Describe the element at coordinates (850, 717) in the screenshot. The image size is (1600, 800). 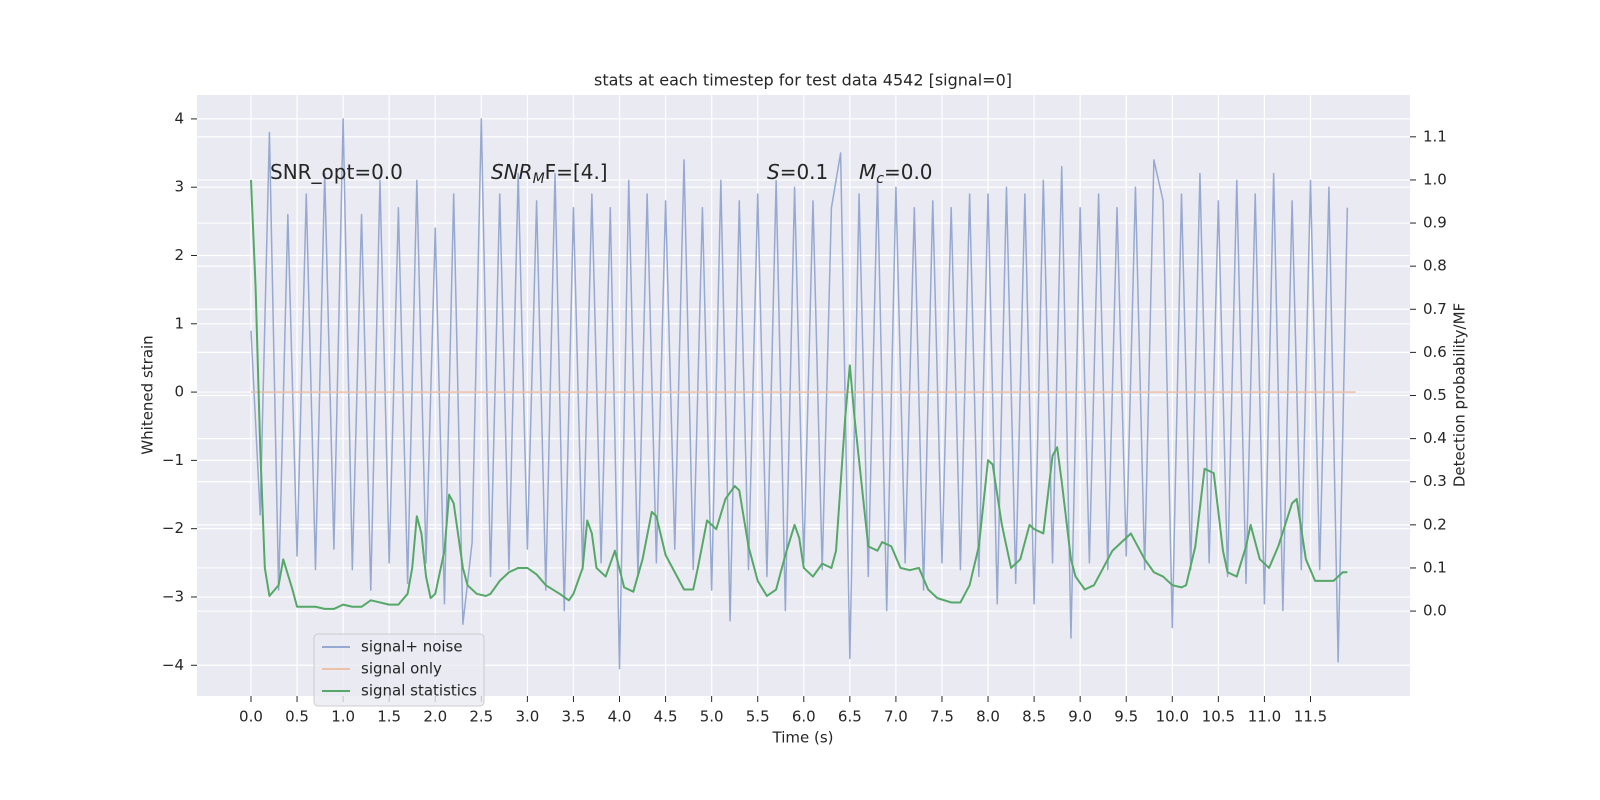
I see `x-tick-label: 6.5` at that location.